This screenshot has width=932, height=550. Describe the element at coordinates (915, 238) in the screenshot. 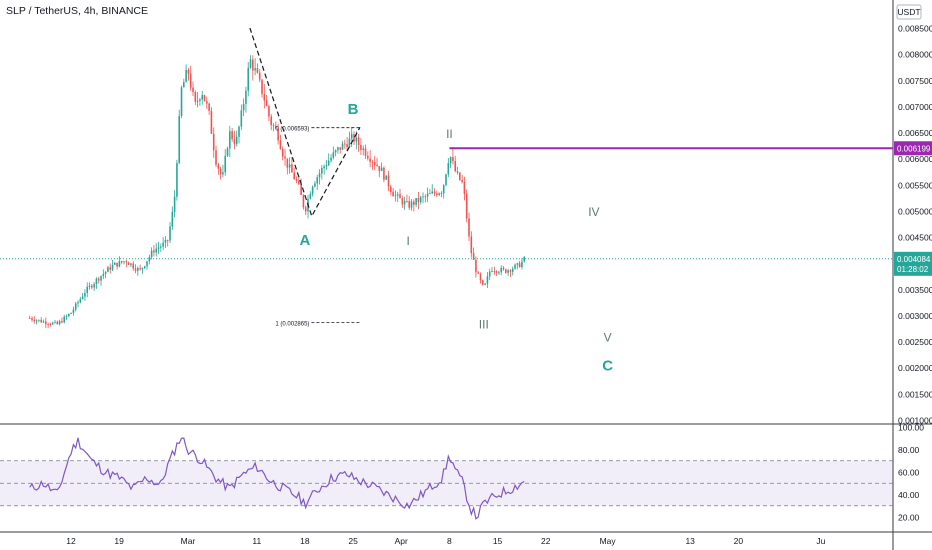

I see `price-tick-label: 0.004500` at that location.